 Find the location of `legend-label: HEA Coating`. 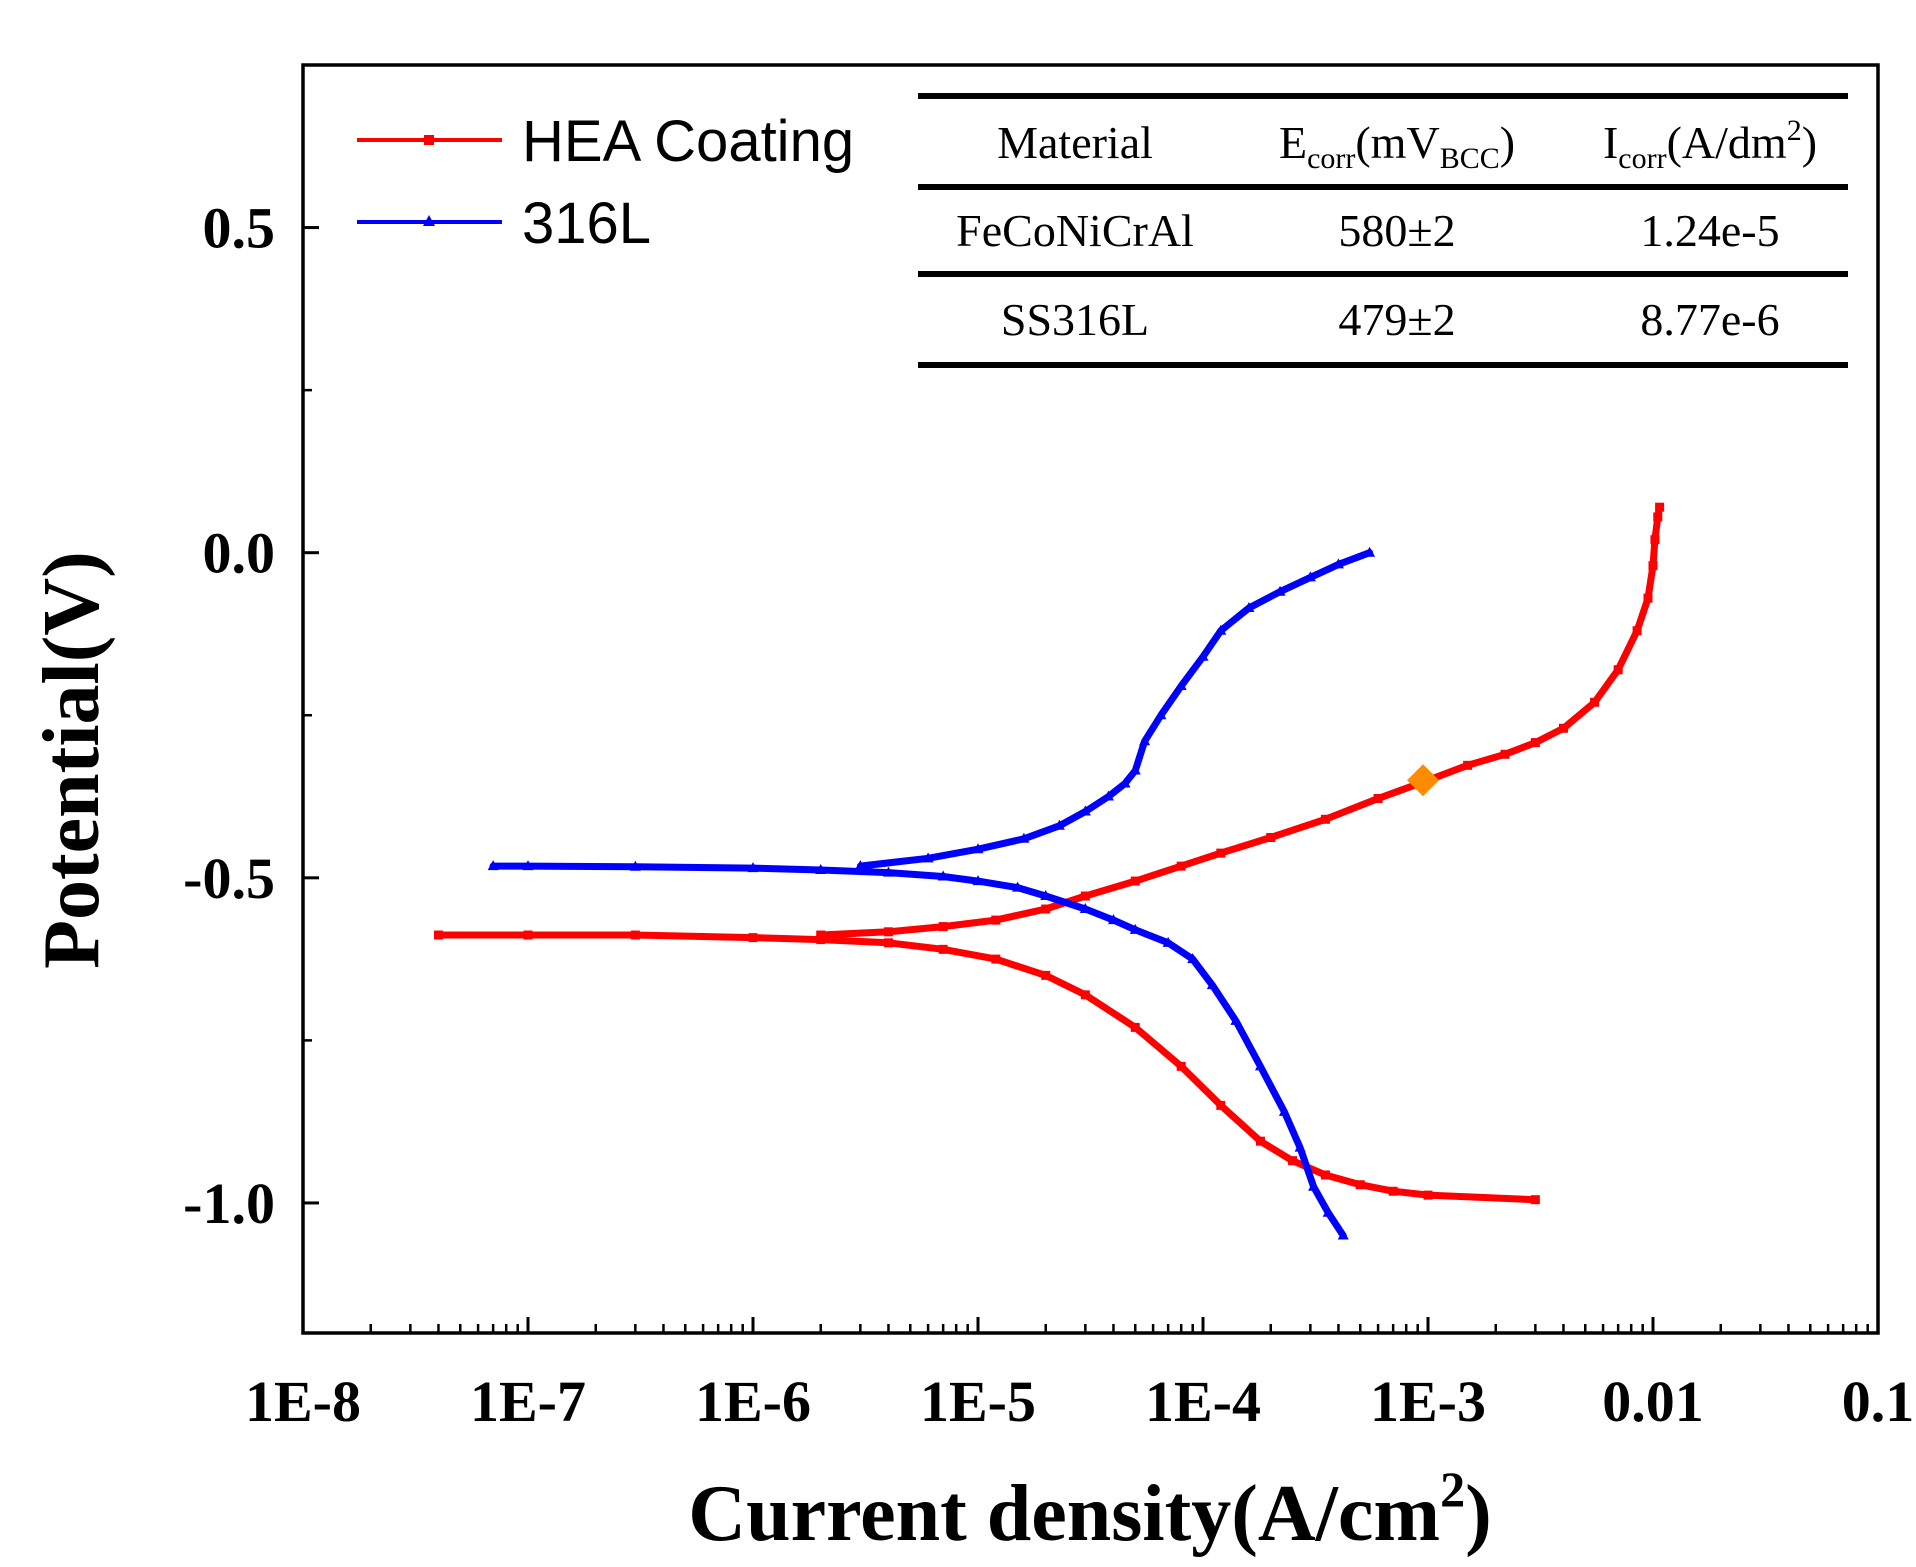

legend-label: HEA Coating is located at coordinates (688, 141).